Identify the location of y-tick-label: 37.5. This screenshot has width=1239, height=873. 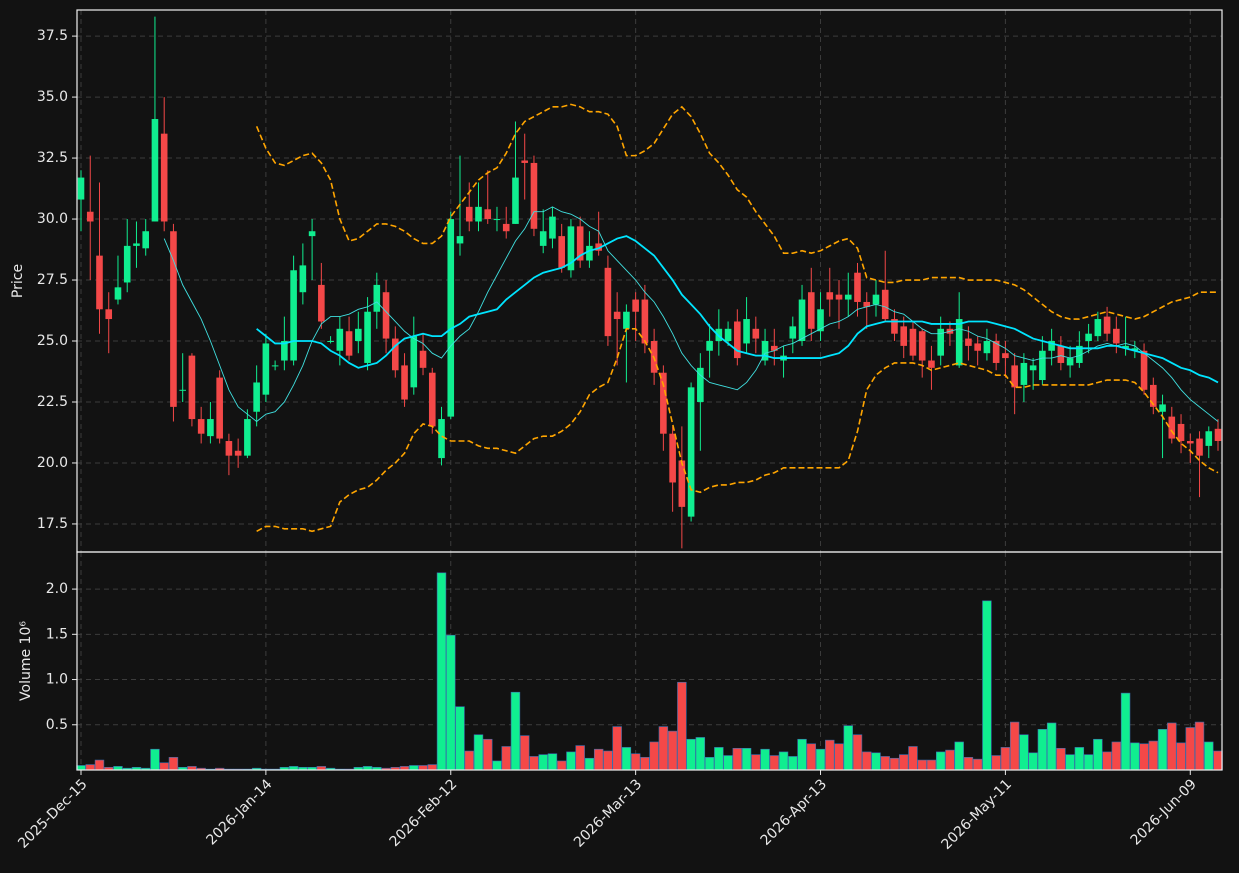
(52, 36).